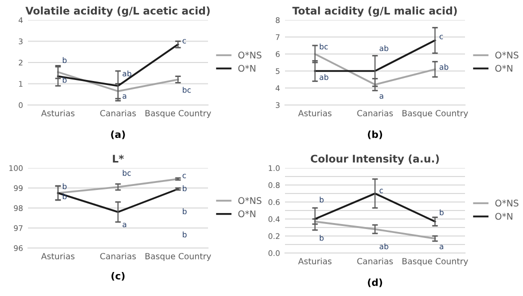 The height and width of the screenshot is (296, 523). What do you see at coordinates (375, 283) in the screenshot?
I see `text: (d)` at bounding box center [375, 283].